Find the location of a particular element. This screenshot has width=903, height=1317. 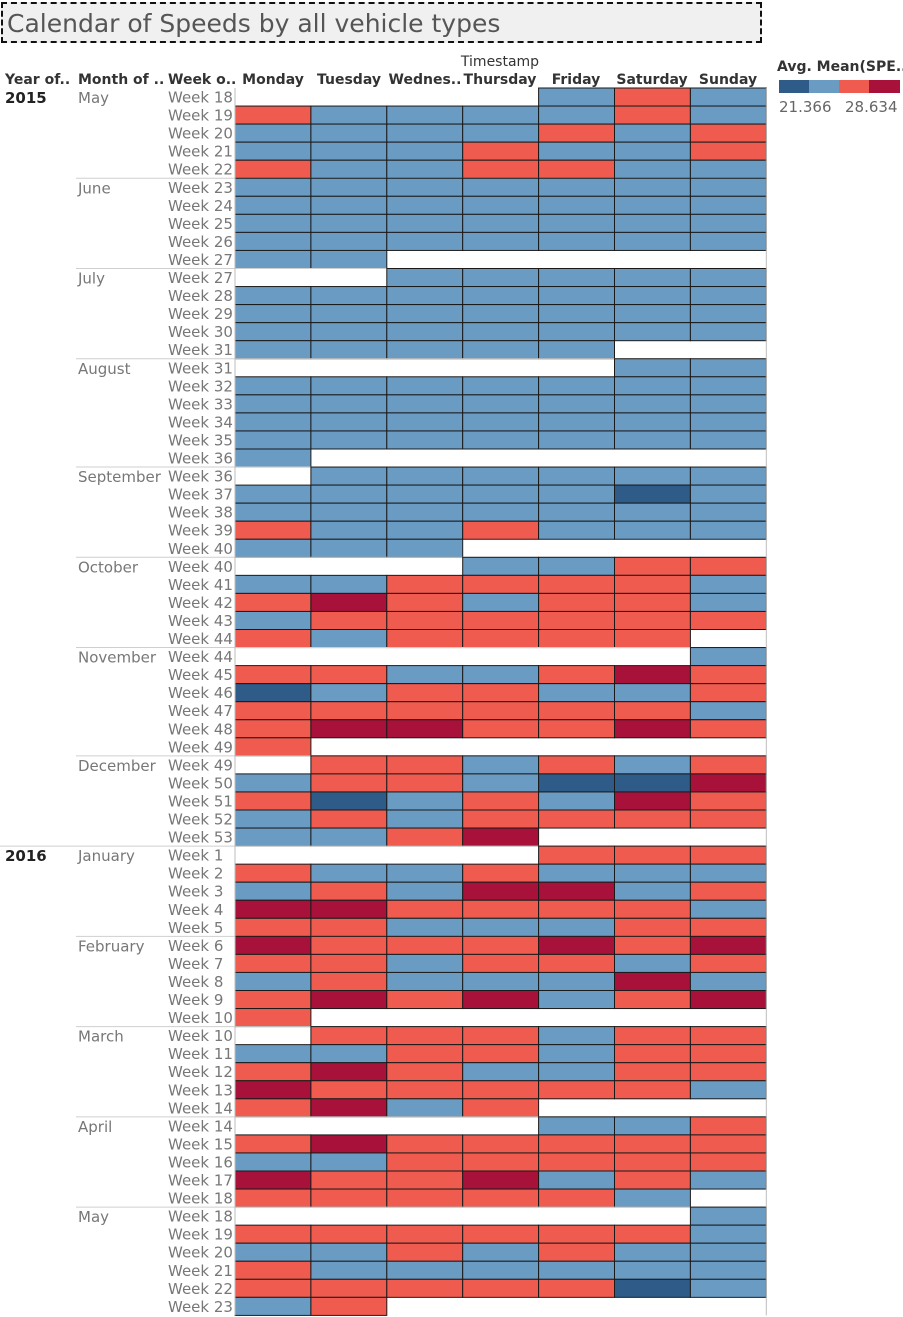

month-label: May is located at coordinates (93, 98).